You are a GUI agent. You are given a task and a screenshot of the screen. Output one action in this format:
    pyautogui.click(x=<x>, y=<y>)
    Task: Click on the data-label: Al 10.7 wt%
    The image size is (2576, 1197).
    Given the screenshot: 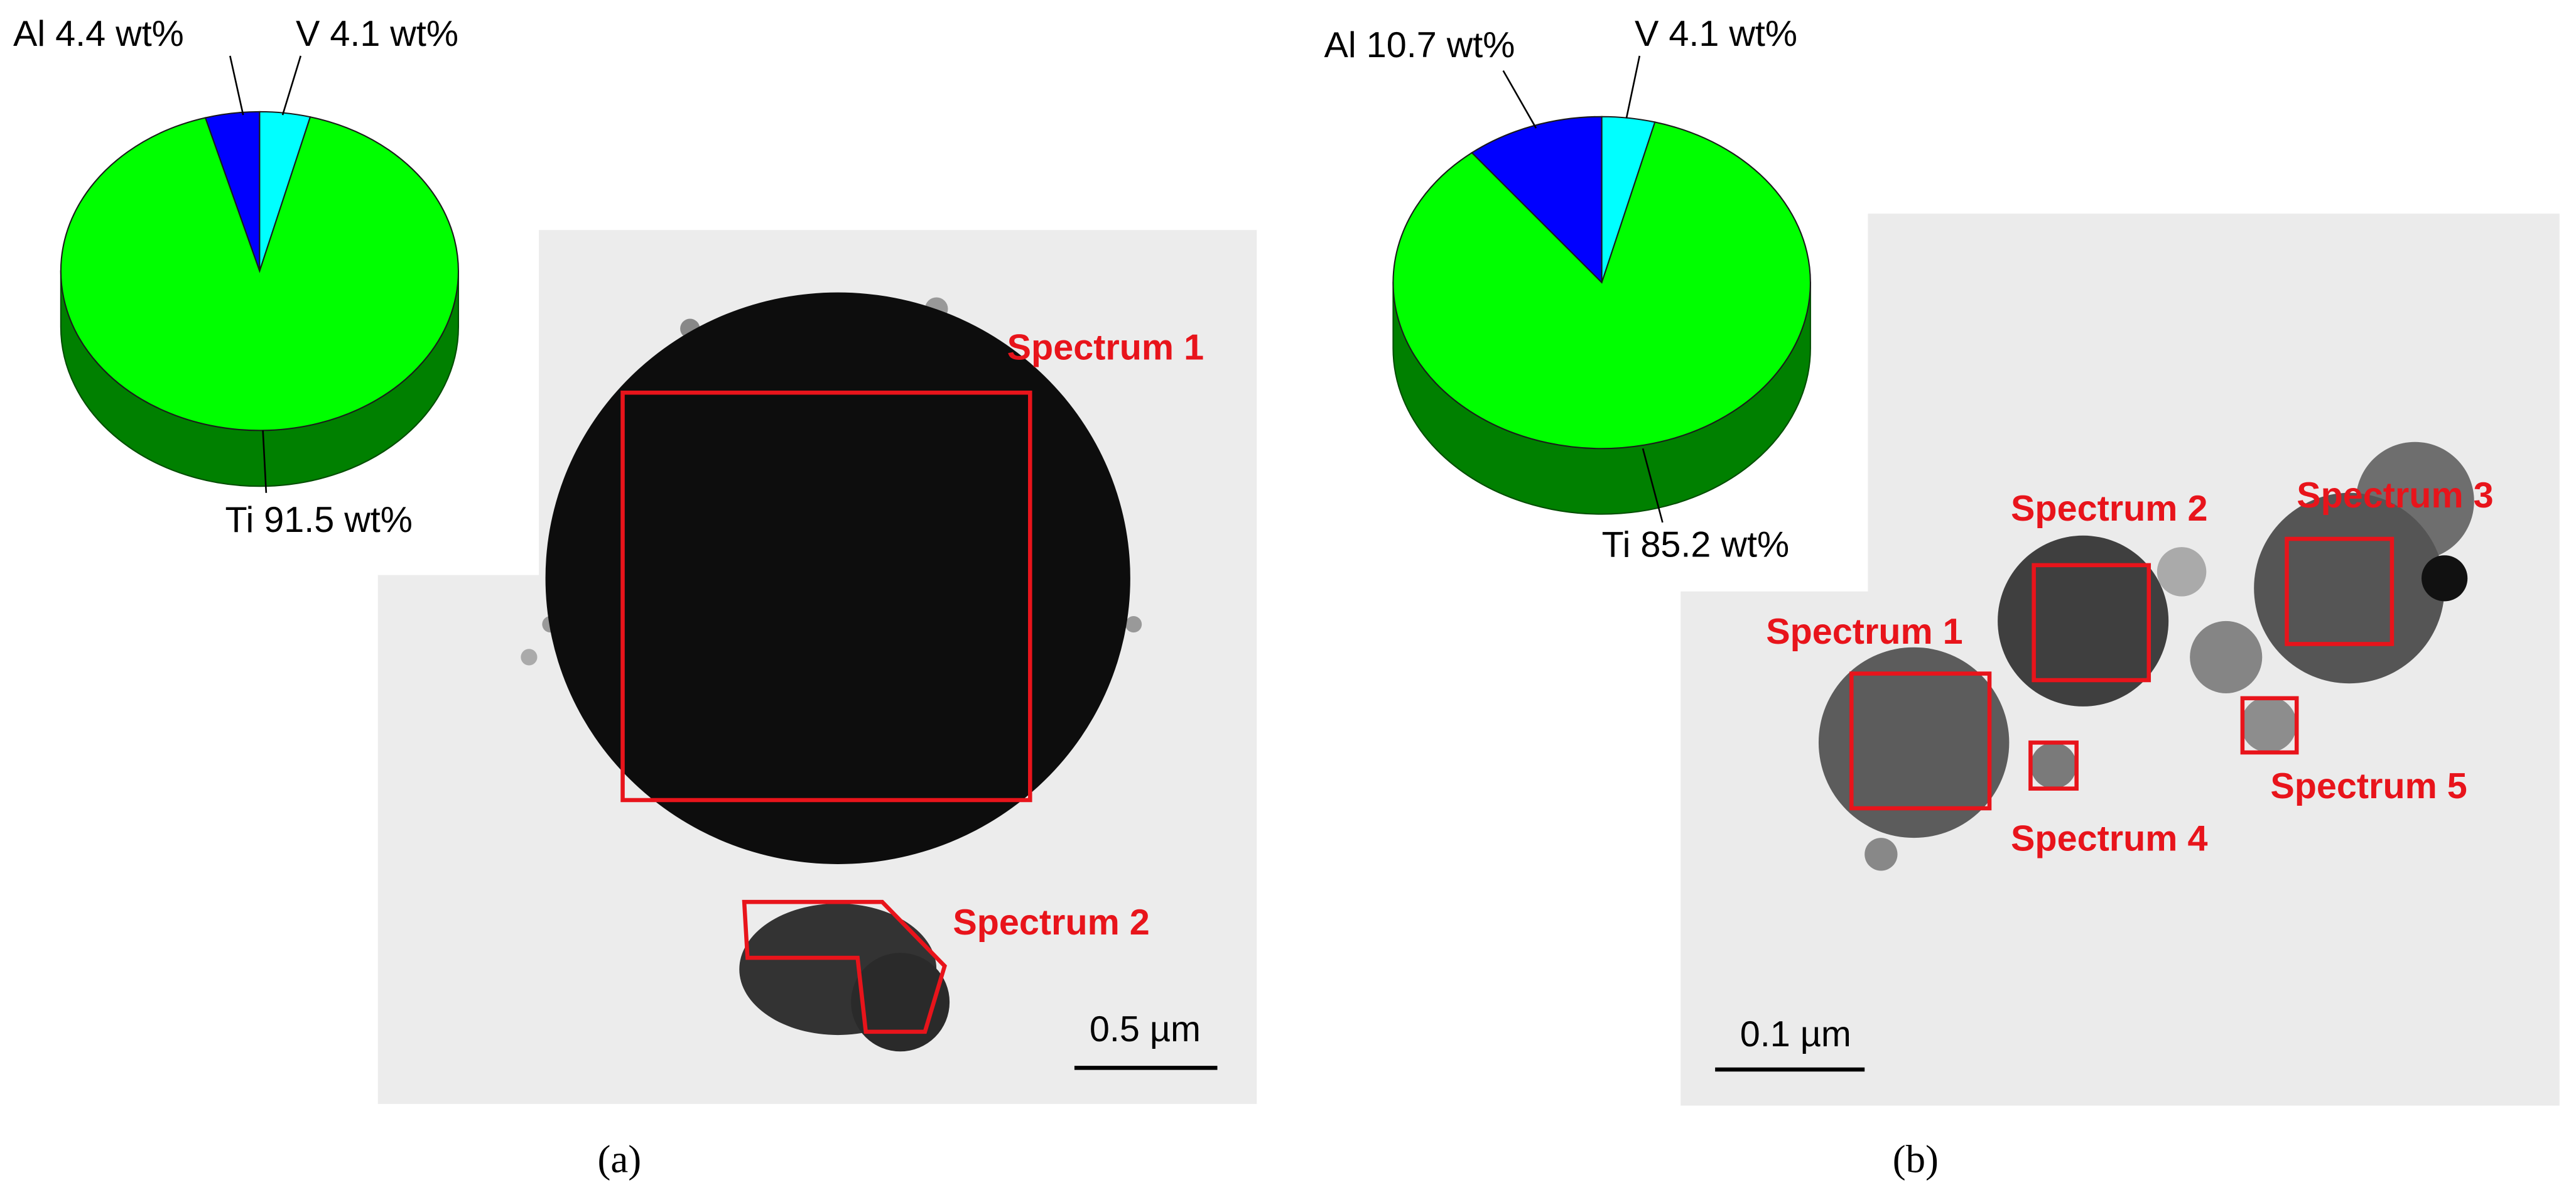 What is the action you would take?
    pyautogui.click(x=1420, y=45)
    